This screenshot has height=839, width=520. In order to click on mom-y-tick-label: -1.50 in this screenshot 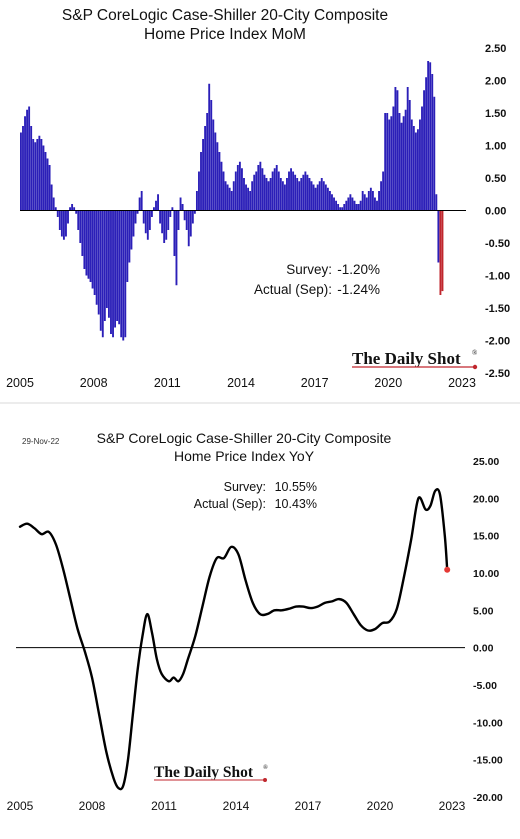, I will do `click(497, 309)`.